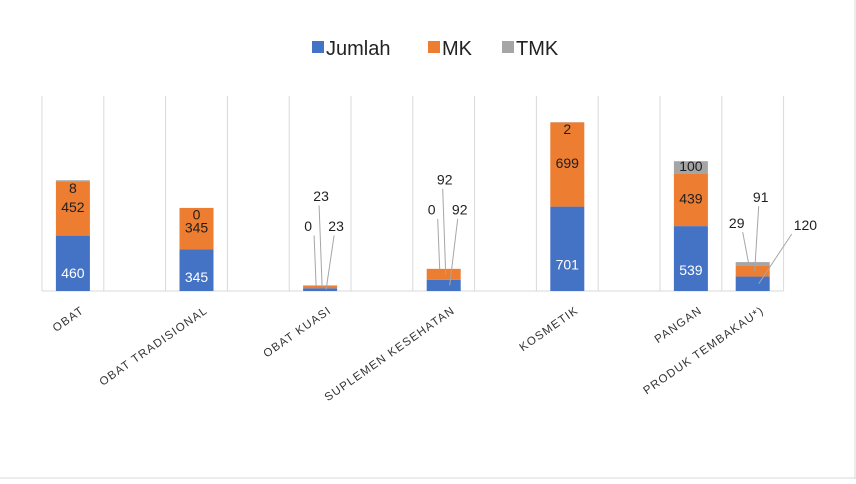 The width and height of the screenshot is (856, 484). Describe the element at coordinates (432, 210) in the screenshot. I see `label-tmk-suplemen-kesehatan: 0` at that location.